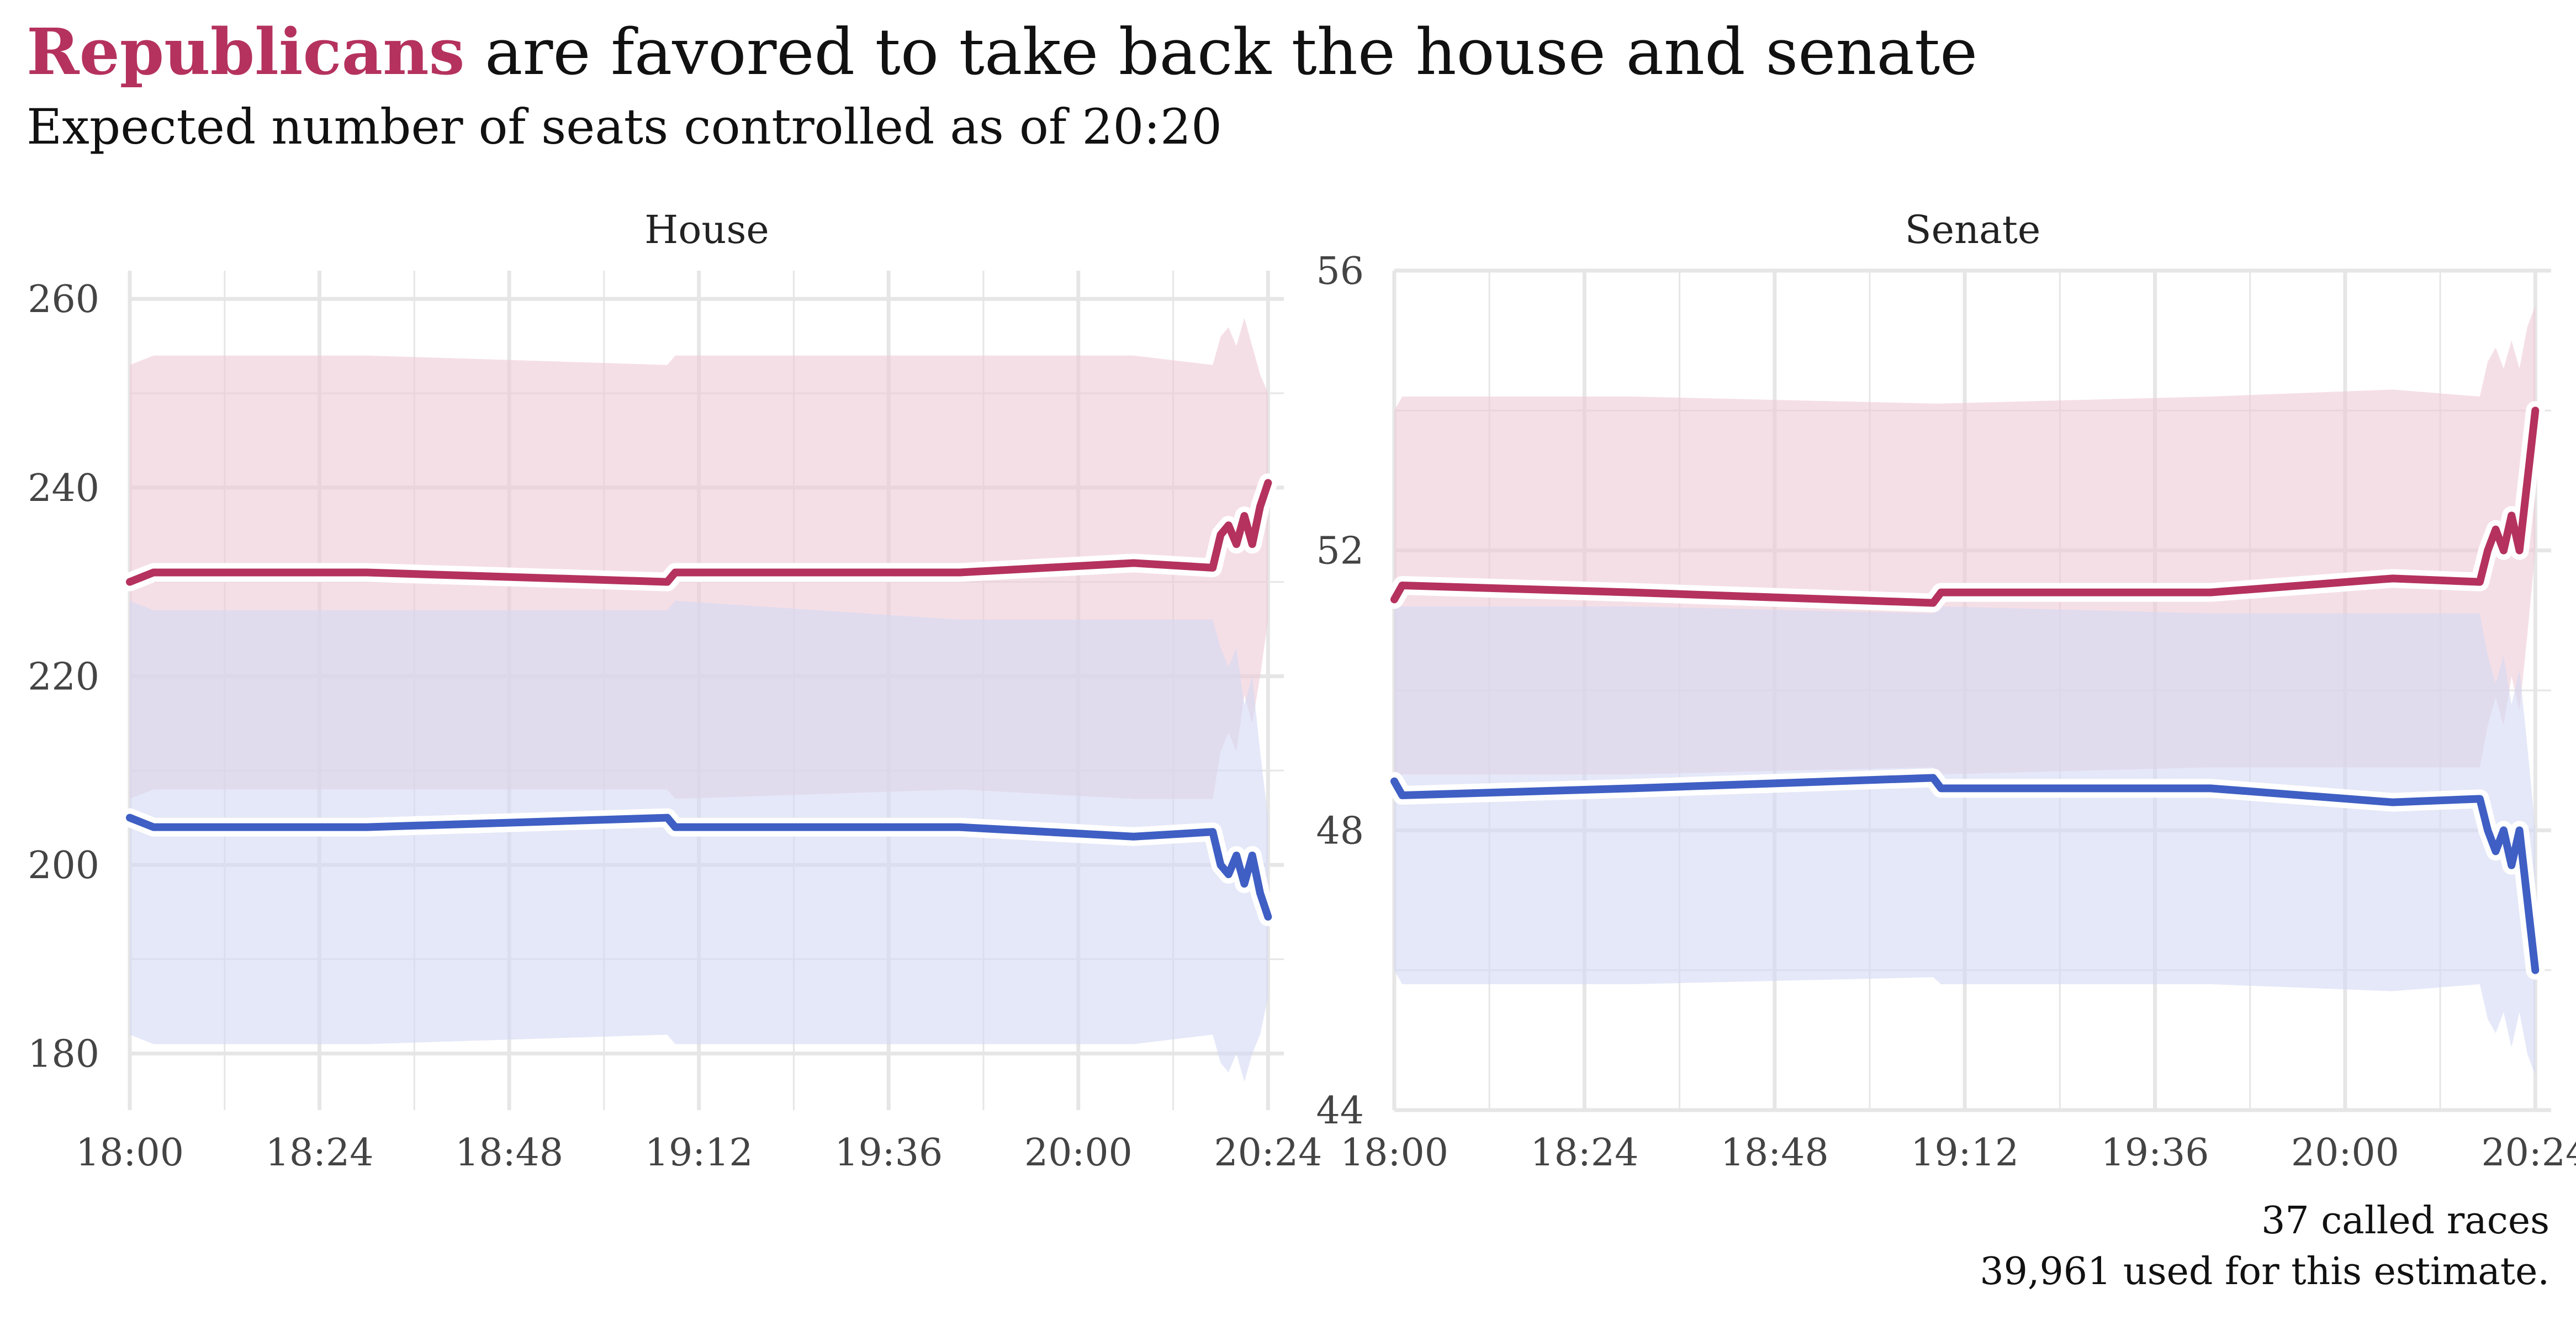  Describe the element at coordinates (1973, 229) in the screenshot. I see `senate-panel-label: Senate` at that location.